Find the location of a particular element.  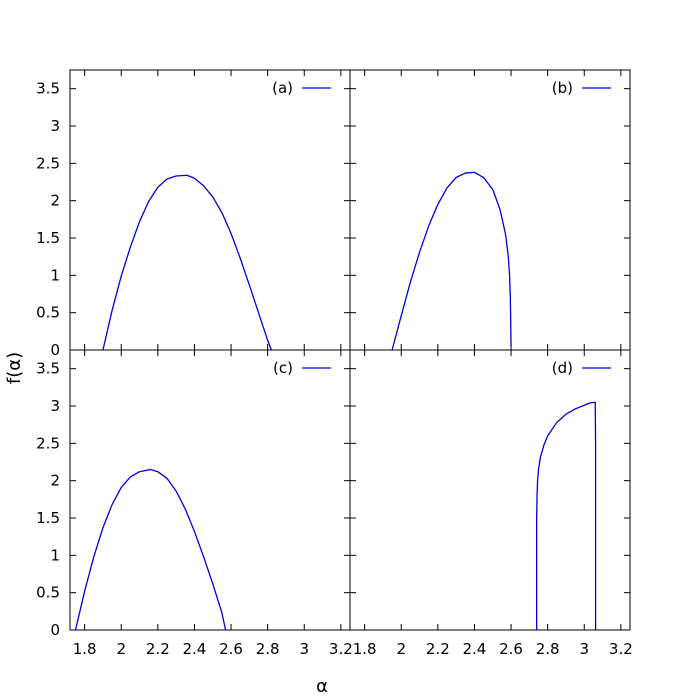

legend: (c) is located at coordinates (302, 368).